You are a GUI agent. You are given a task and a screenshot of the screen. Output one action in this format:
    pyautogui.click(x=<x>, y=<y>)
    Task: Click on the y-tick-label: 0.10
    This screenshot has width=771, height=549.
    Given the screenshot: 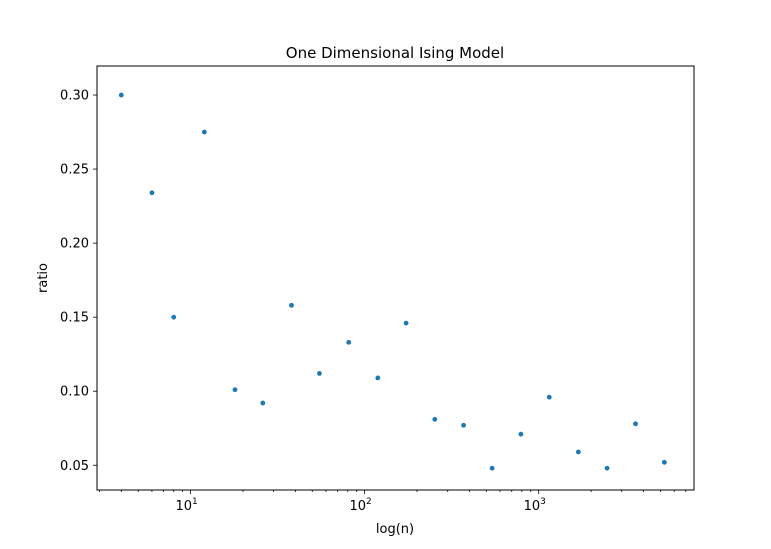 What is the action you would take?
    pyautogui.click(x=74, y=392)
    